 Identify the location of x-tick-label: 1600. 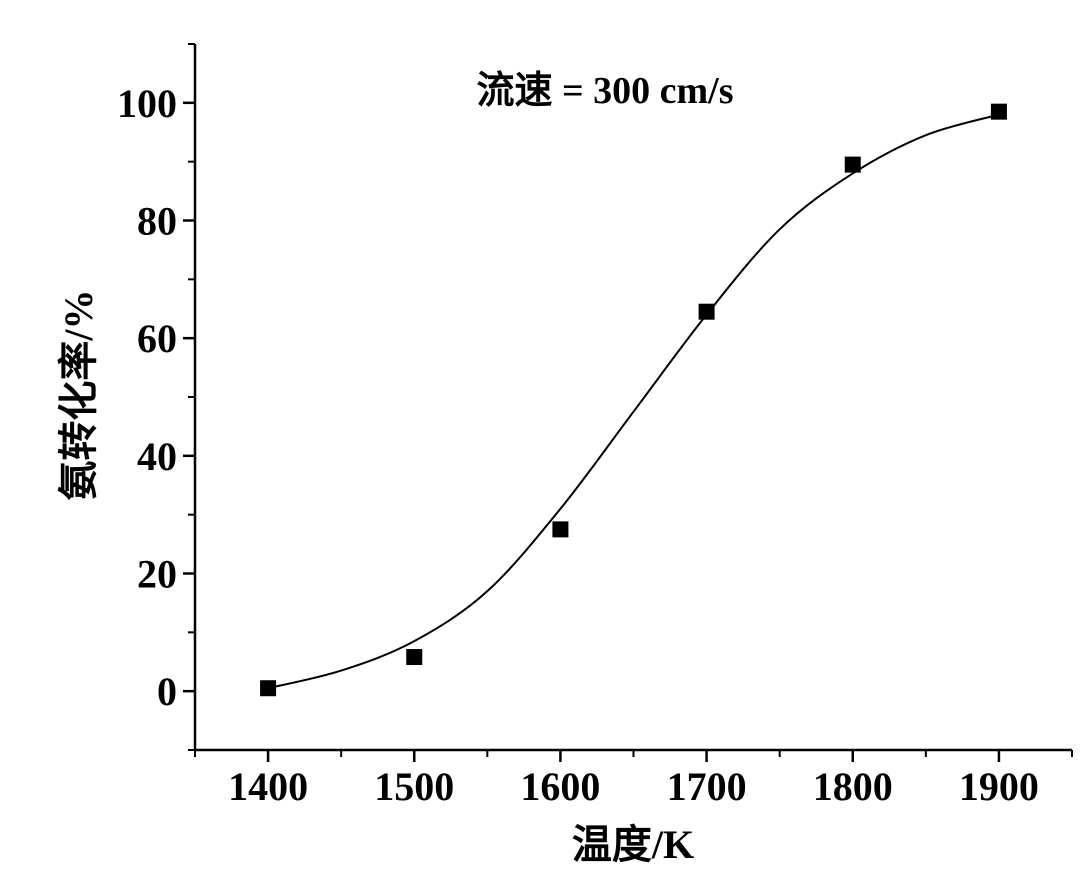
(560, 786).